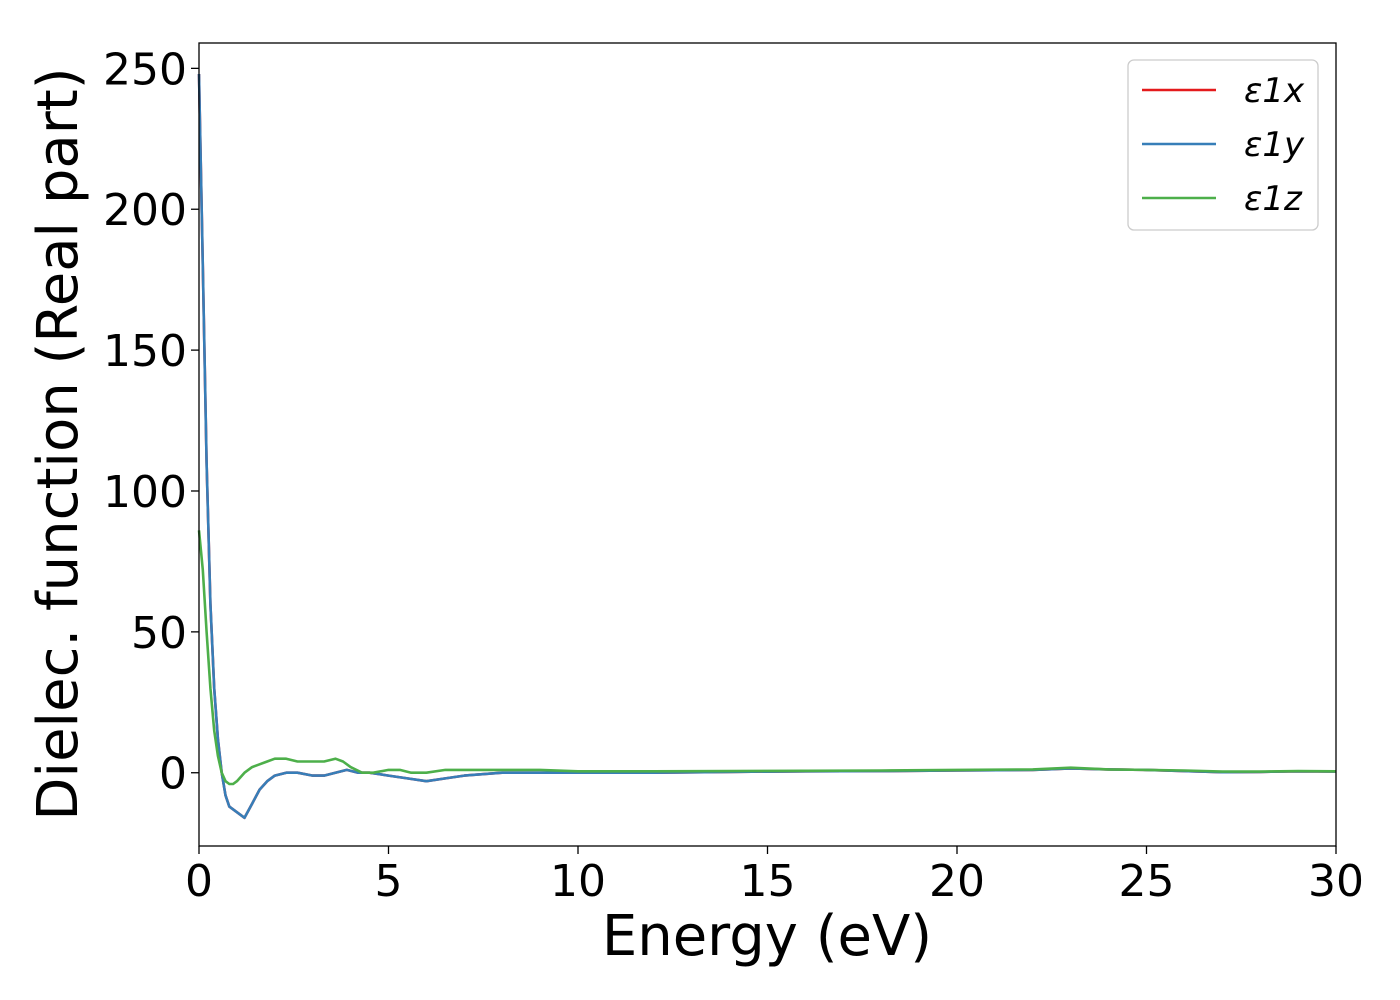 Image resolution: width=1400 pixels, height=1000 pixels. Describe the element at coordinates (578, 881) in the screenshot. I see `x-tick-label: 10` at that location.